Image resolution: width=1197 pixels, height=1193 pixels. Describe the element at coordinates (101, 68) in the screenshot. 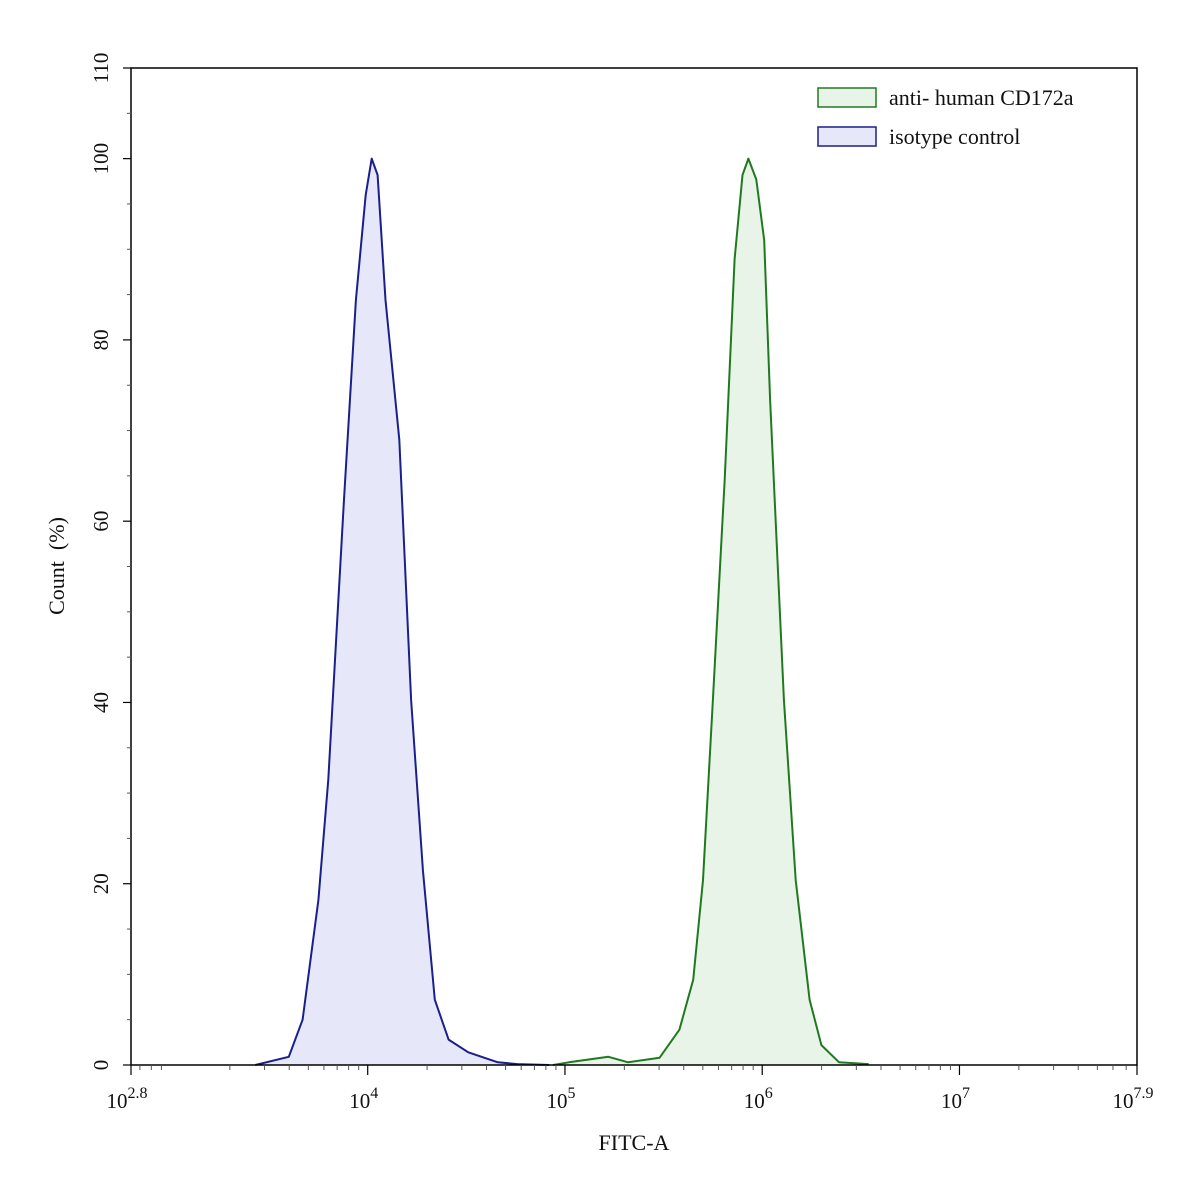

I see `y-tick-label: 110` at that location.